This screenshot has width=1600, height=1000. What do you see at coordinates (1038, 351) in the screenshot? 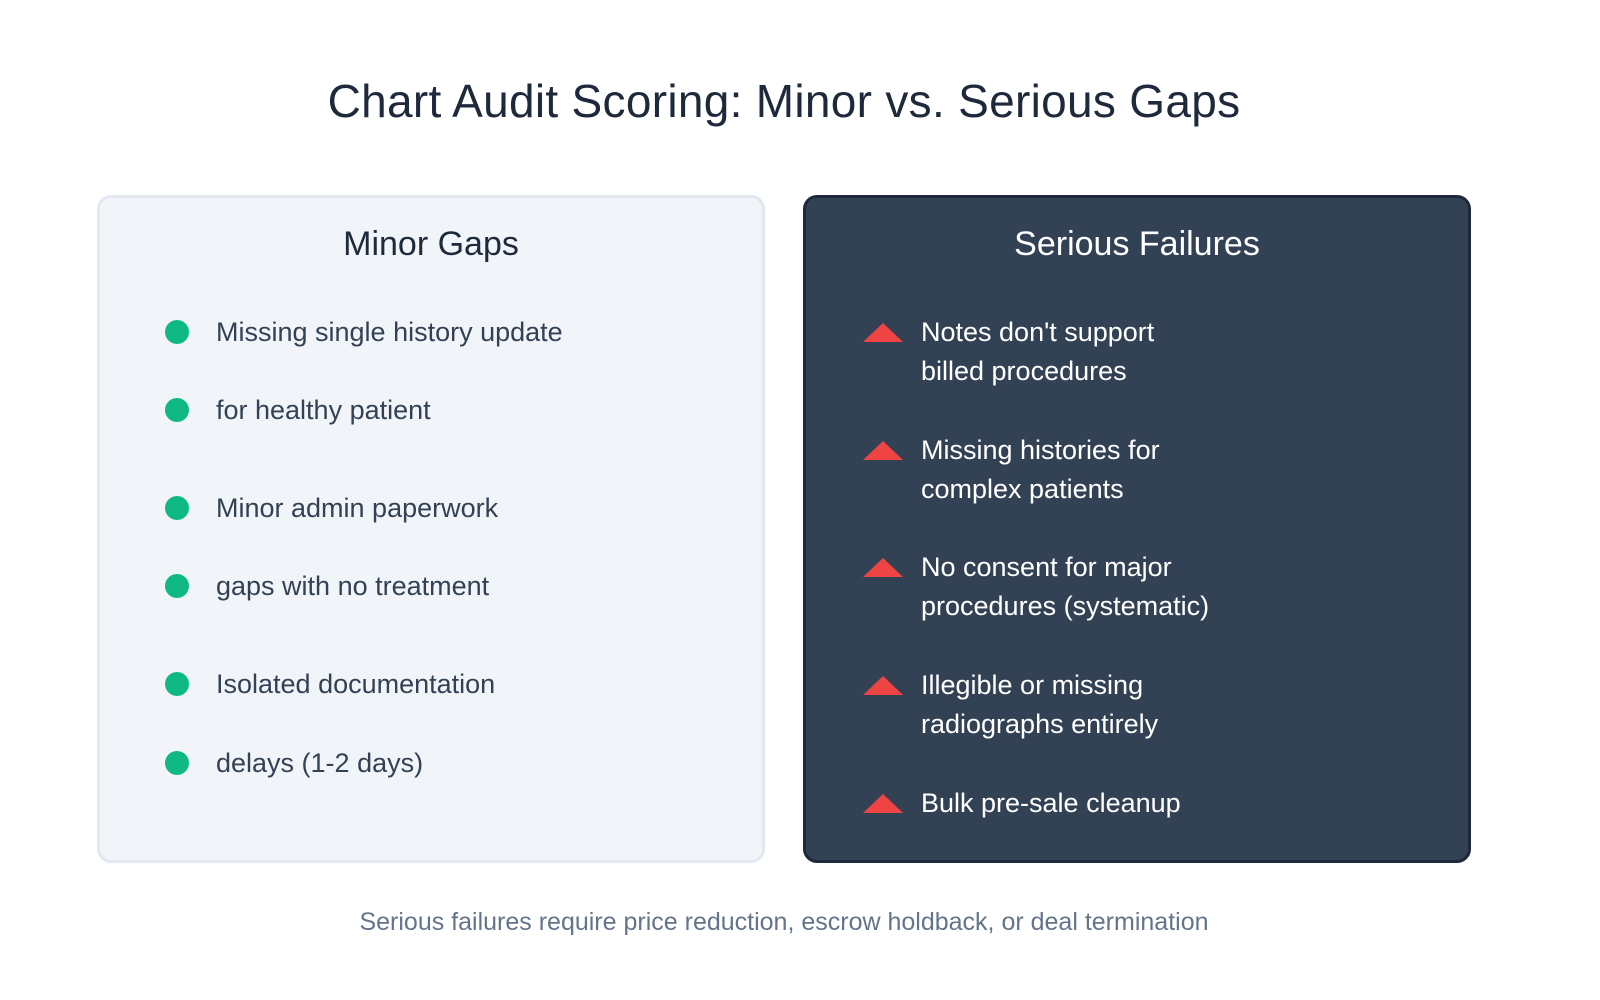
I see `serious-failure-text: Notes don't support billed procedures` at bounding box center [1038, 351].